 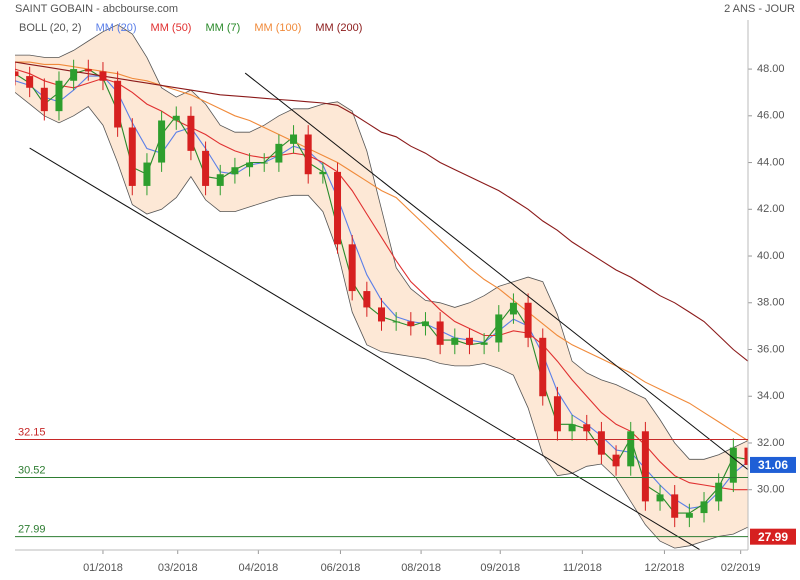 I want to click on y-tick-label: 32.00, so click(x=771, y=443).